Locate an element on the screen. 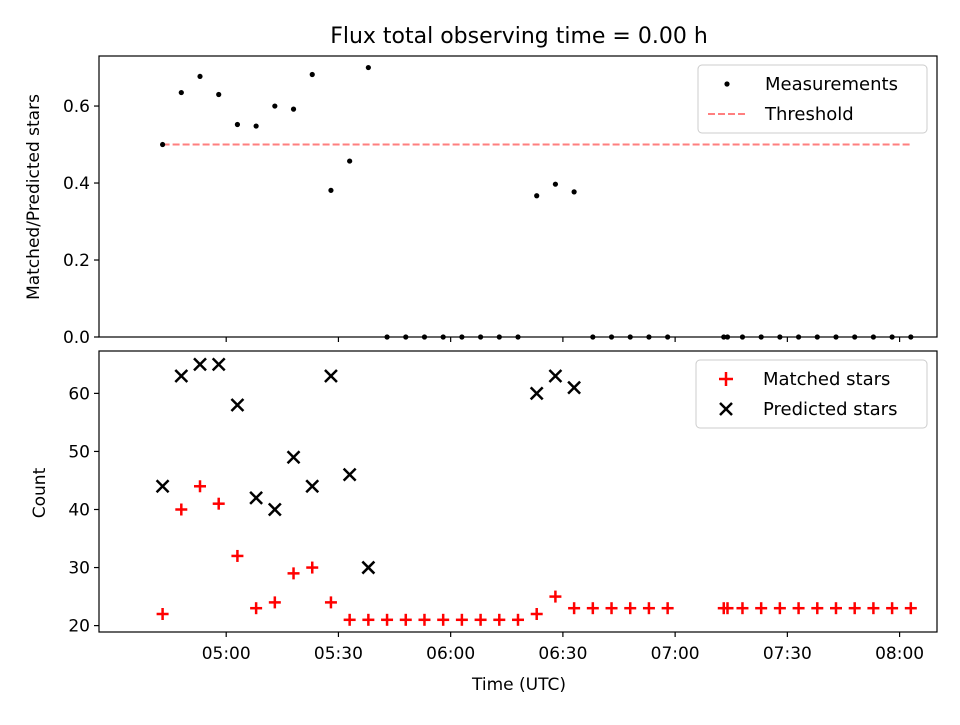 This screenshot has width=960, height=725. top-ytick-label: 0.4 is located at coordinates (76, 184).